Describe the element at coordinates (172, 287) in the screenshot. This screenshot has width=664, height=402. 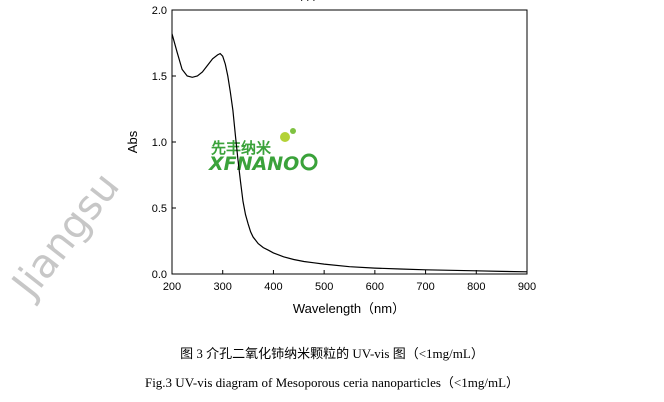
I see `x-tick-label: 200` at that location.